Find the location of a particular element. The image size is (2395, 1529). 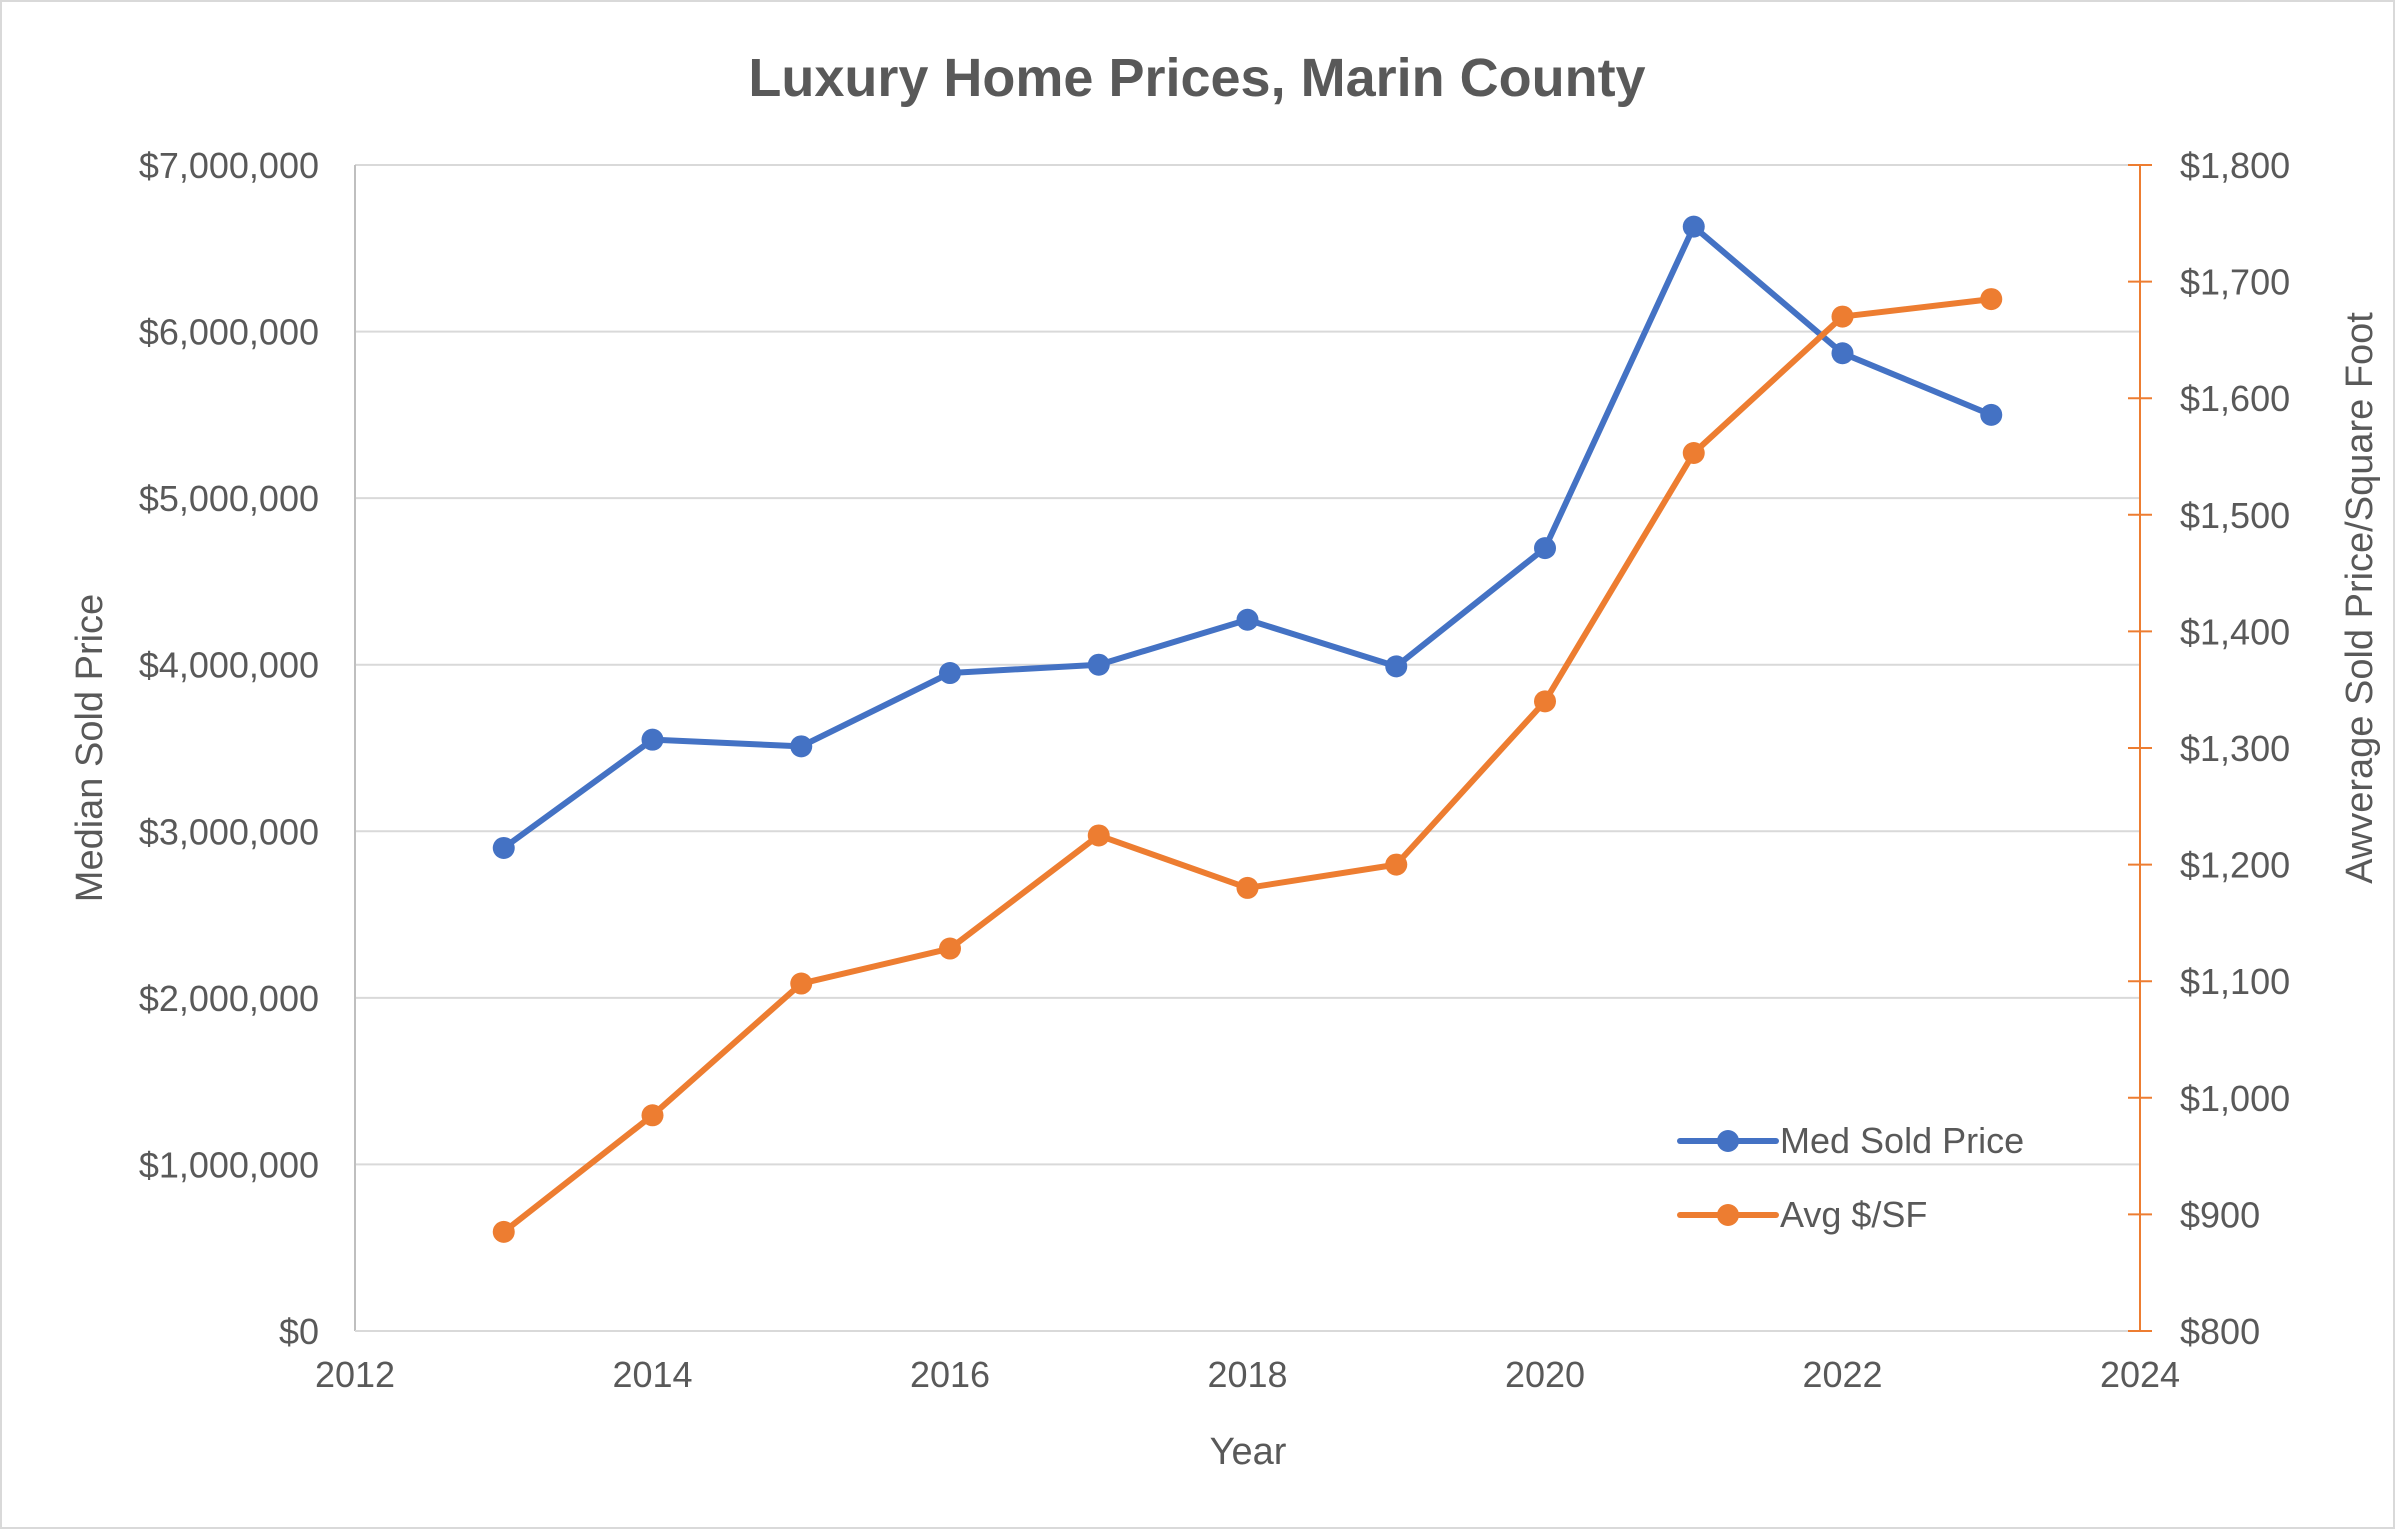

x-tick-label: 2020 is located at coordinates (1545, 1374).